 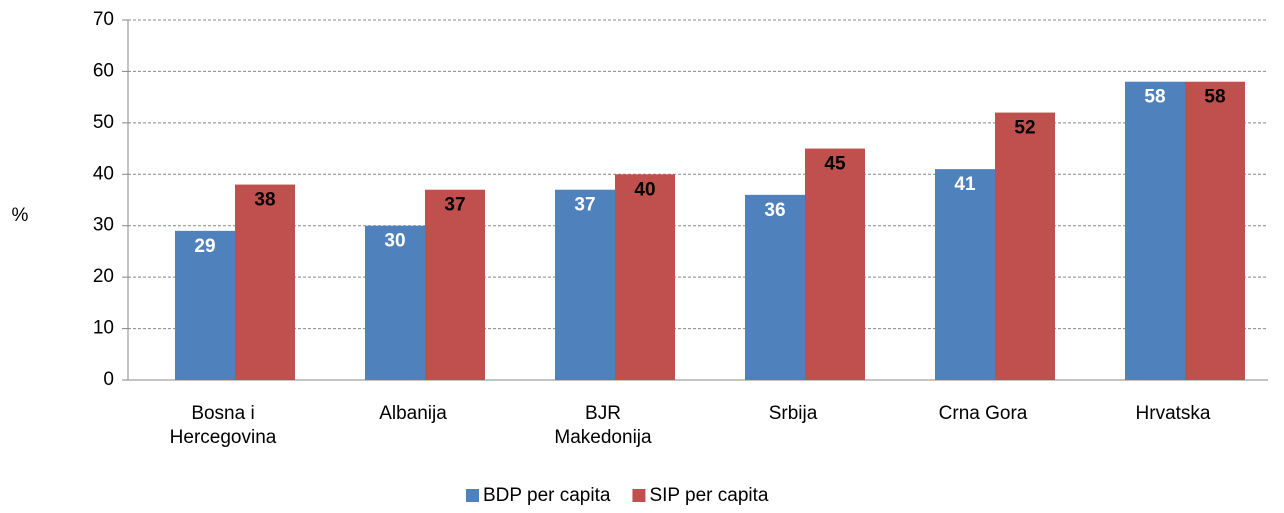 What do you see at coordinates (983, 413) in the screenshot?
I see `x-tick-label: Crna Gora` at bounding box center [983, 413].